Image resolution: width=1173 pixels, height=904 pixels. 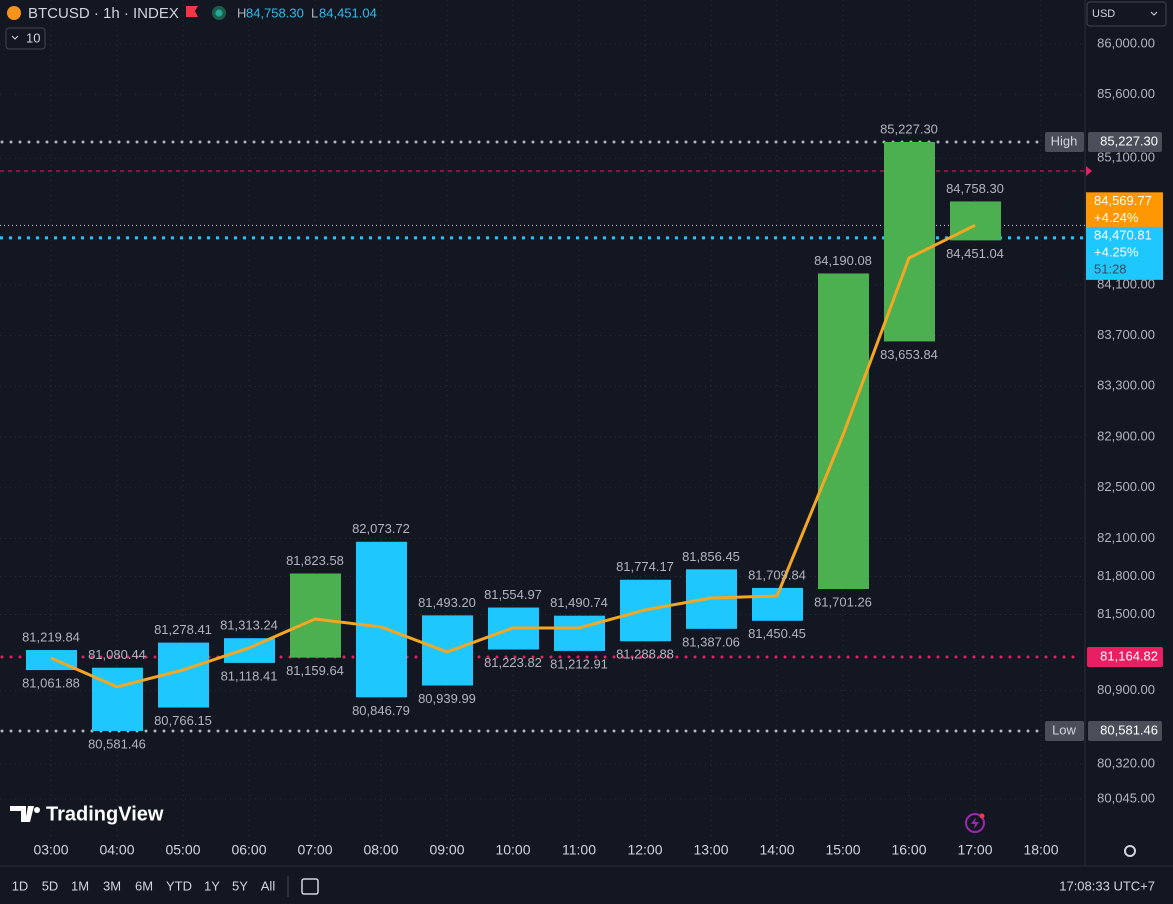 I want to click on low-label: 81,450.45, so click(x=777, y=633).